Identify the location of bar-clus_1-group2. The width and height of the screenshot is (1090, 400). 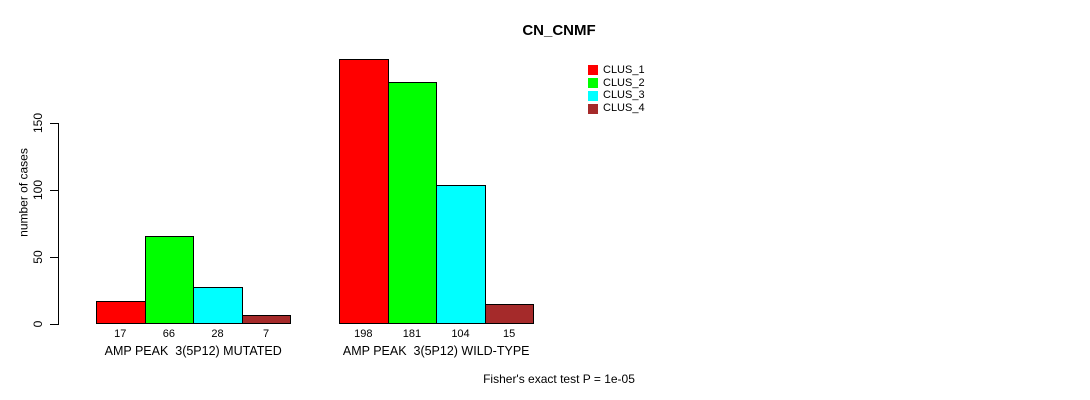
(364, 191).